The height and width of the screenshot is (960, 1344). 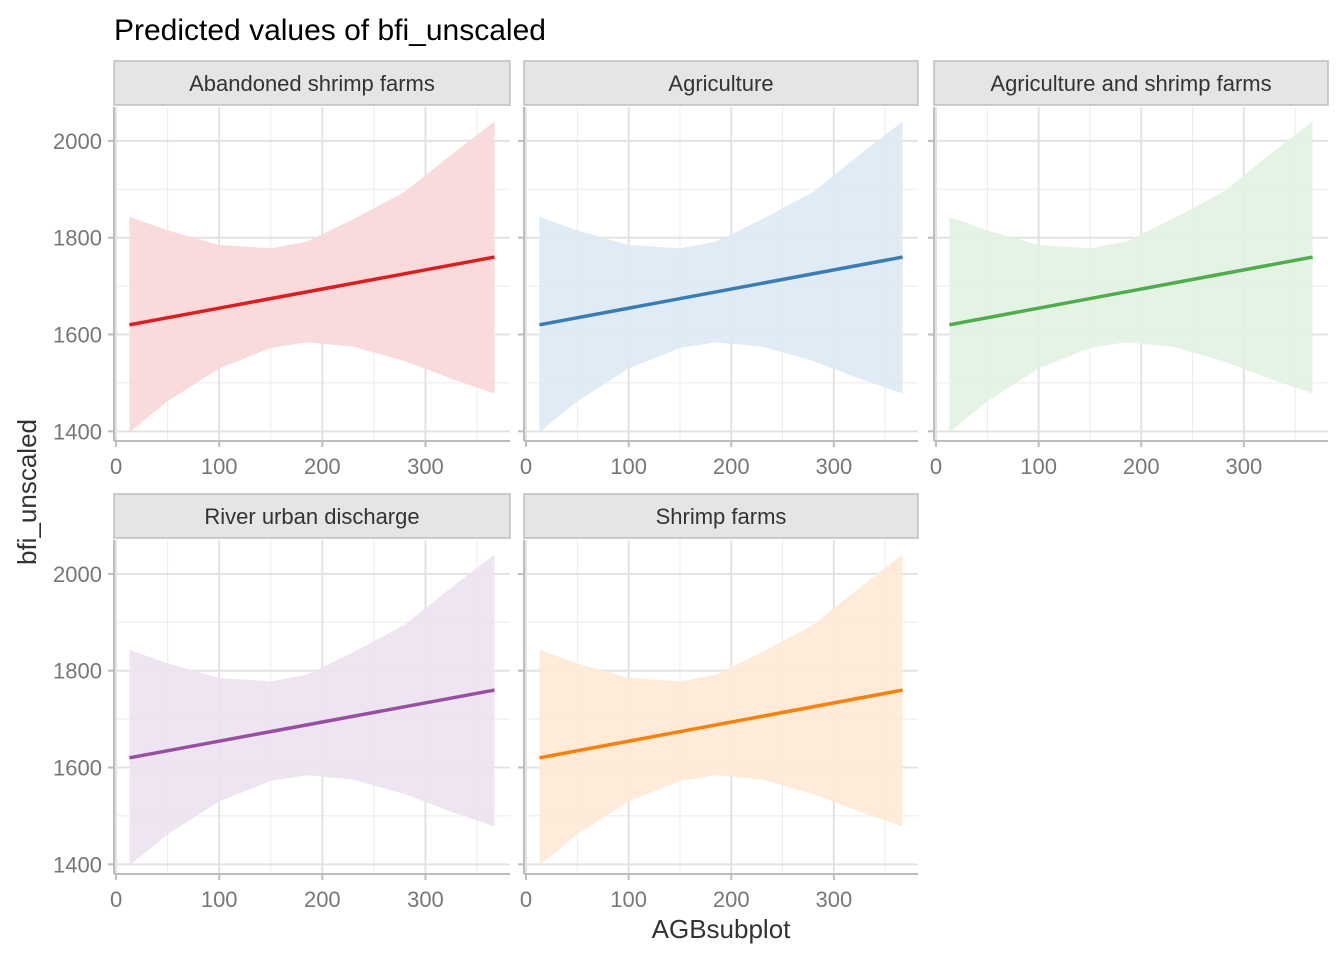 I want to click on chart-title: Predicted values of bfi_unscaled, so click(x=330, y=30).